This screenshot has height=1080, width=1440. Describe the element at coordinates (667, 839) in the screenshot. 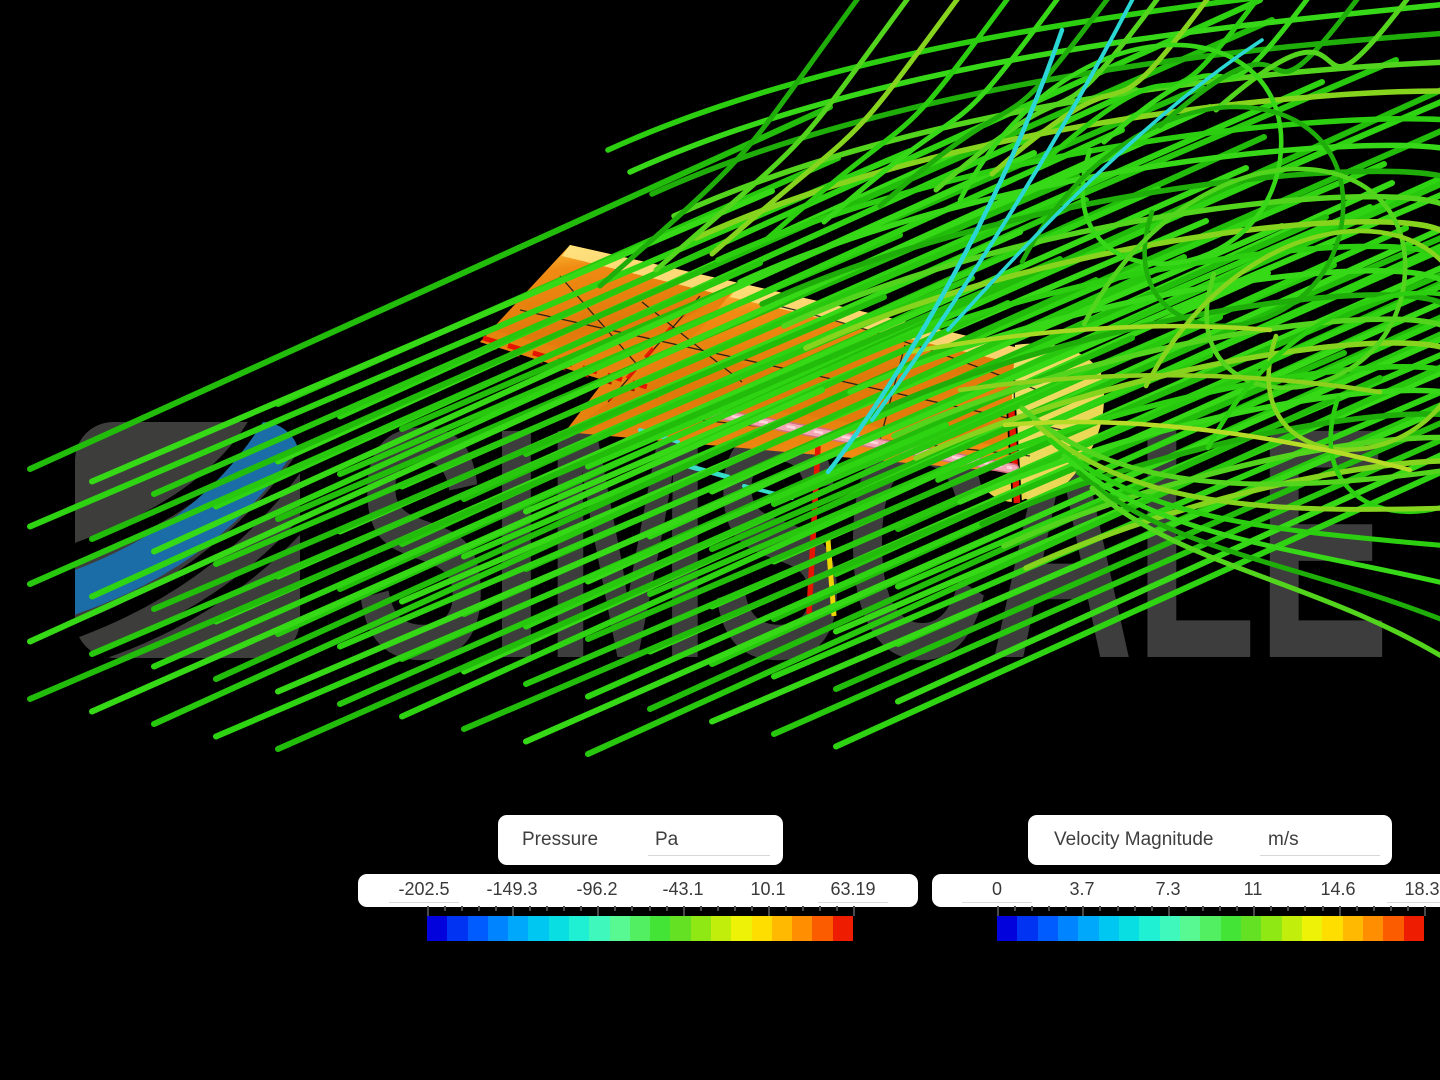

I see `pressure-unit-field: Pa` at that location.